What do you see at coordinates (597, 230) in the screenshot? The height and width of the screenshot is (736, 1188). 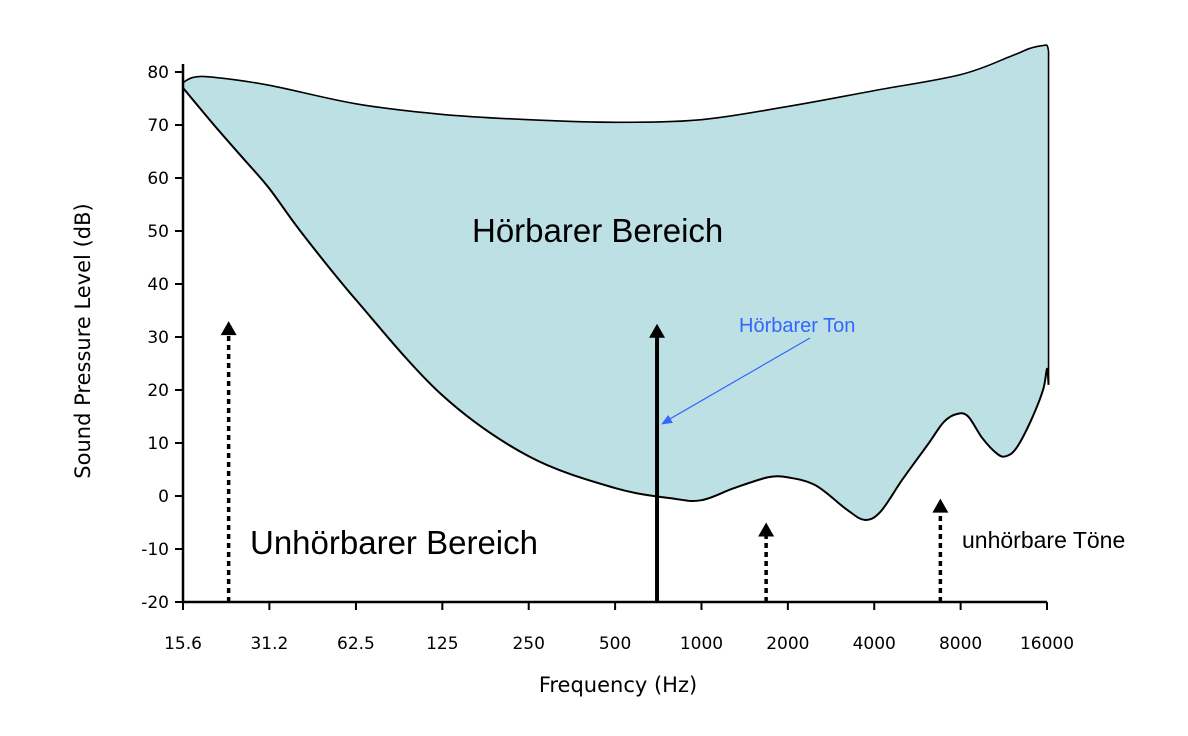 I see `audible-area-label: Hörbarer Bereich` at bounding box center [597, 230].